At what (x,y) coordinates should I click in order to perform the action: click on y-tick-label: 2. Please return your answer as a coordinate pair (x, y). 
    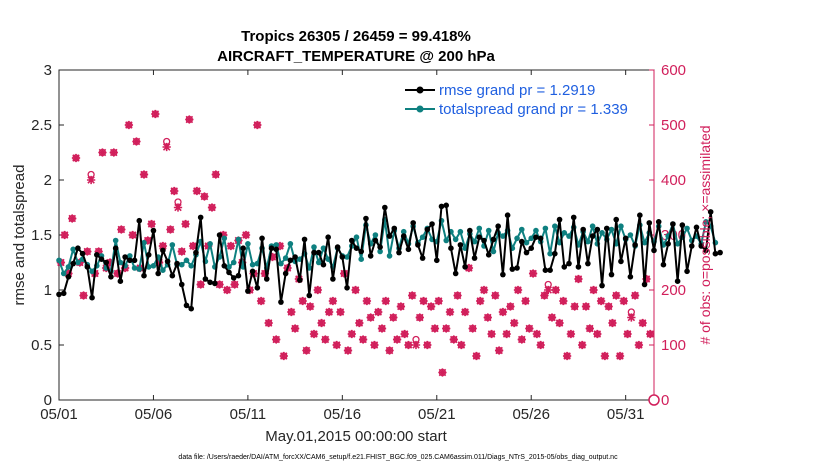
    Looking at the image, I should click on (48, 180).